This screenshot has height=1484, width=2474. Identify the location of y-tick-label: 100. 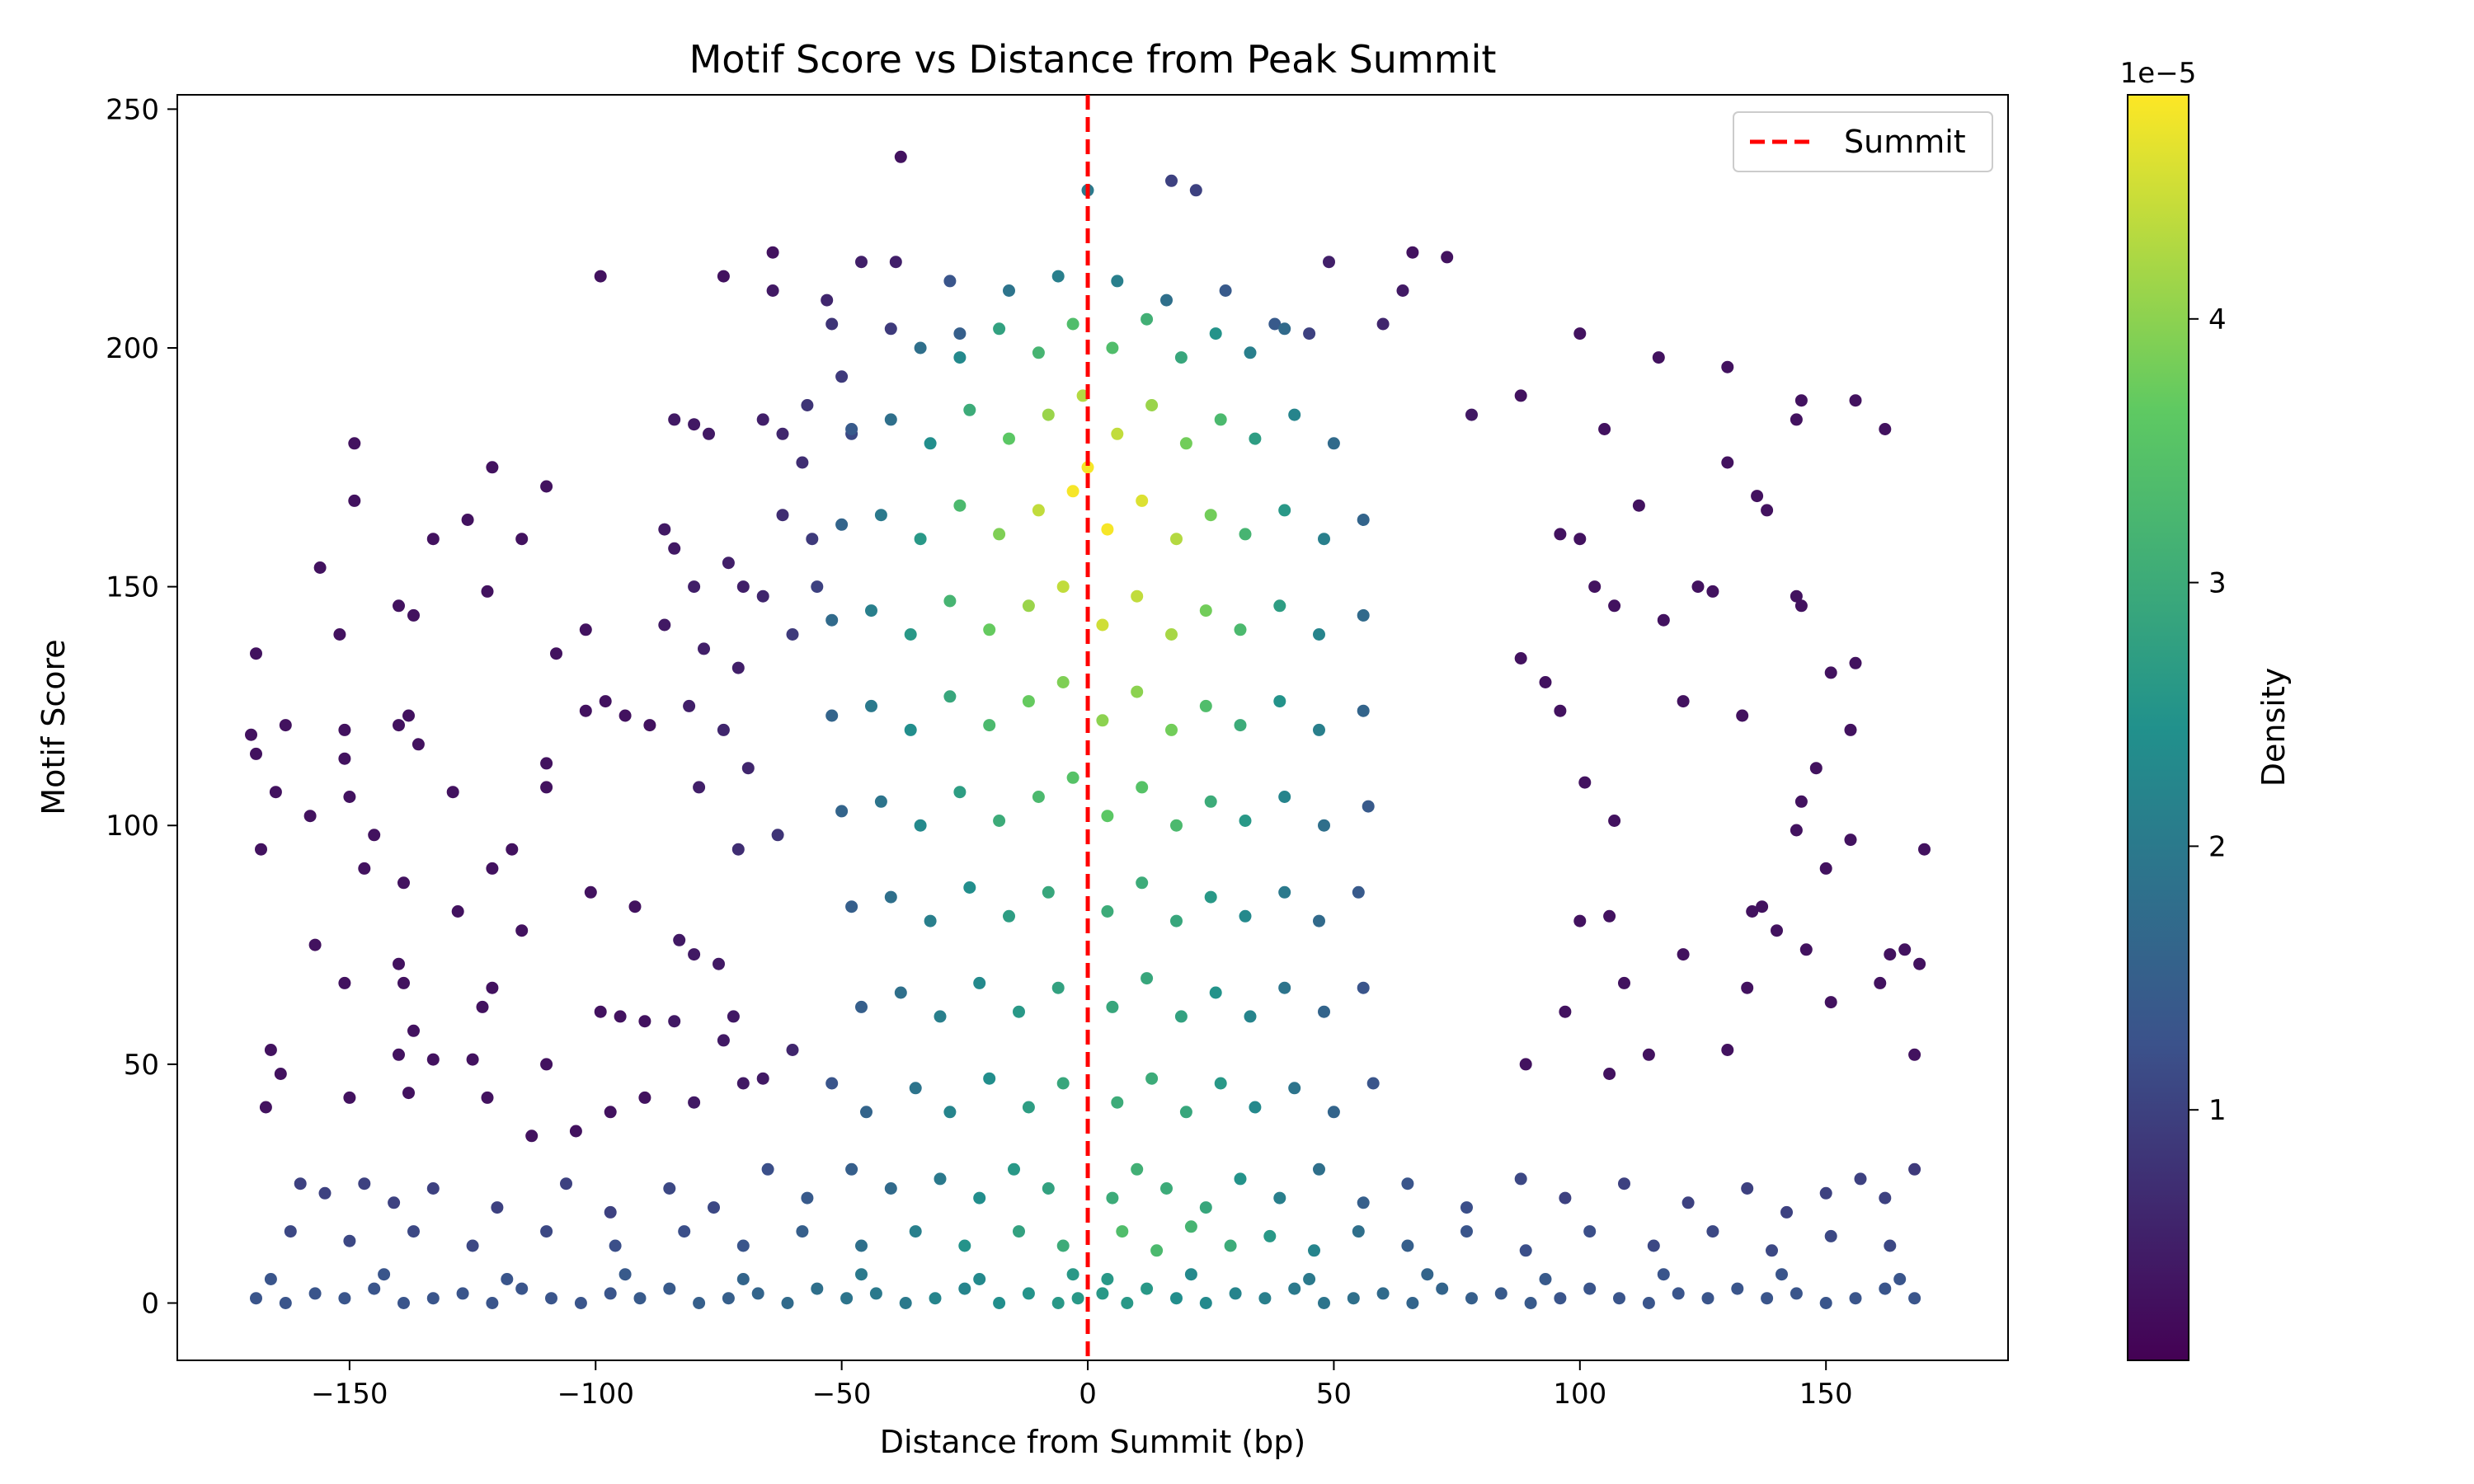
(132, 826).